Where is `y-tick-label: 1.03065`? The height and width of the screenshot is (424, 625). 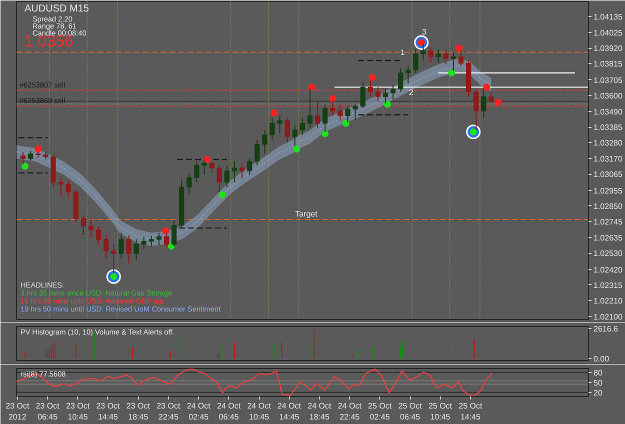 y-tick-label: 1.03065 is located at coordinates (608, 175).